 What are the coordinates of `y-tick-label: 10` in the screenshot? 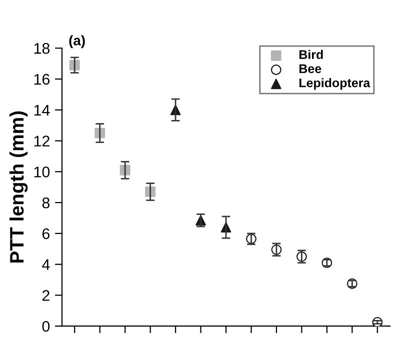 It's located at (42, 172).